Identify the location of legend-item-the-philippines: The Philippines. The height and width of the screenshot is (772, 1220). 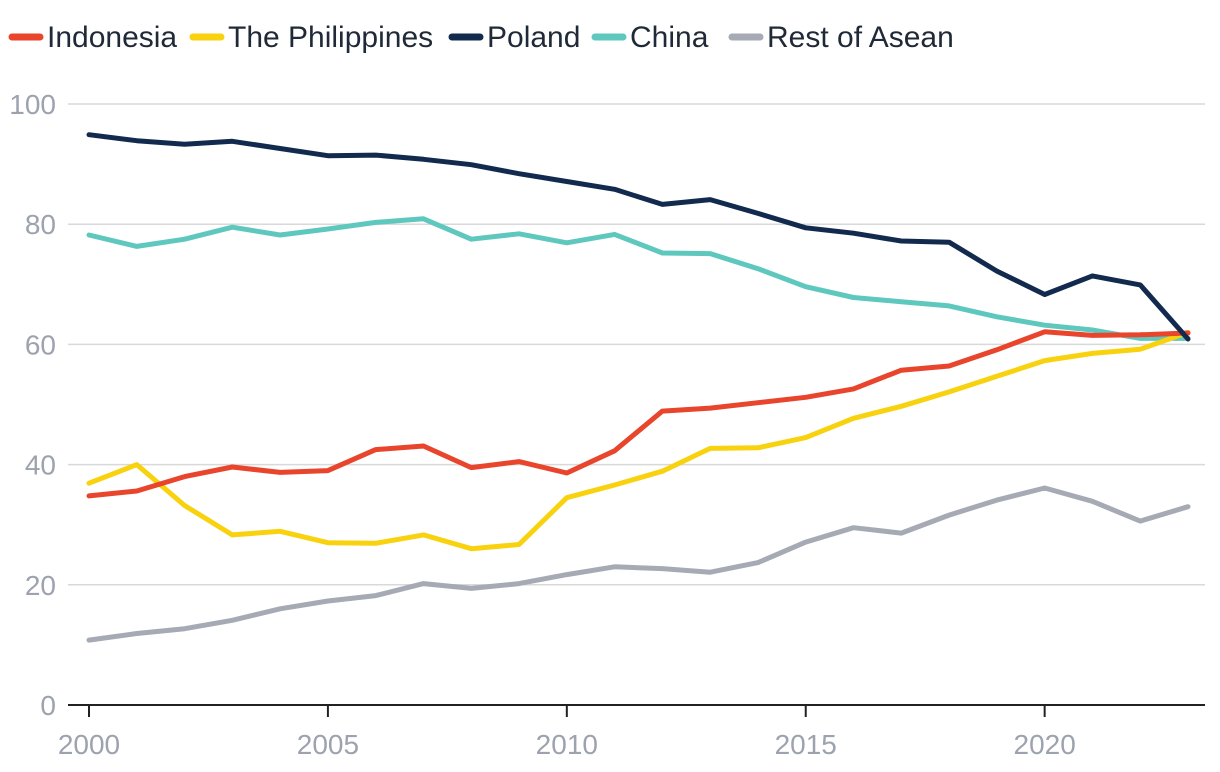
(311, 37).